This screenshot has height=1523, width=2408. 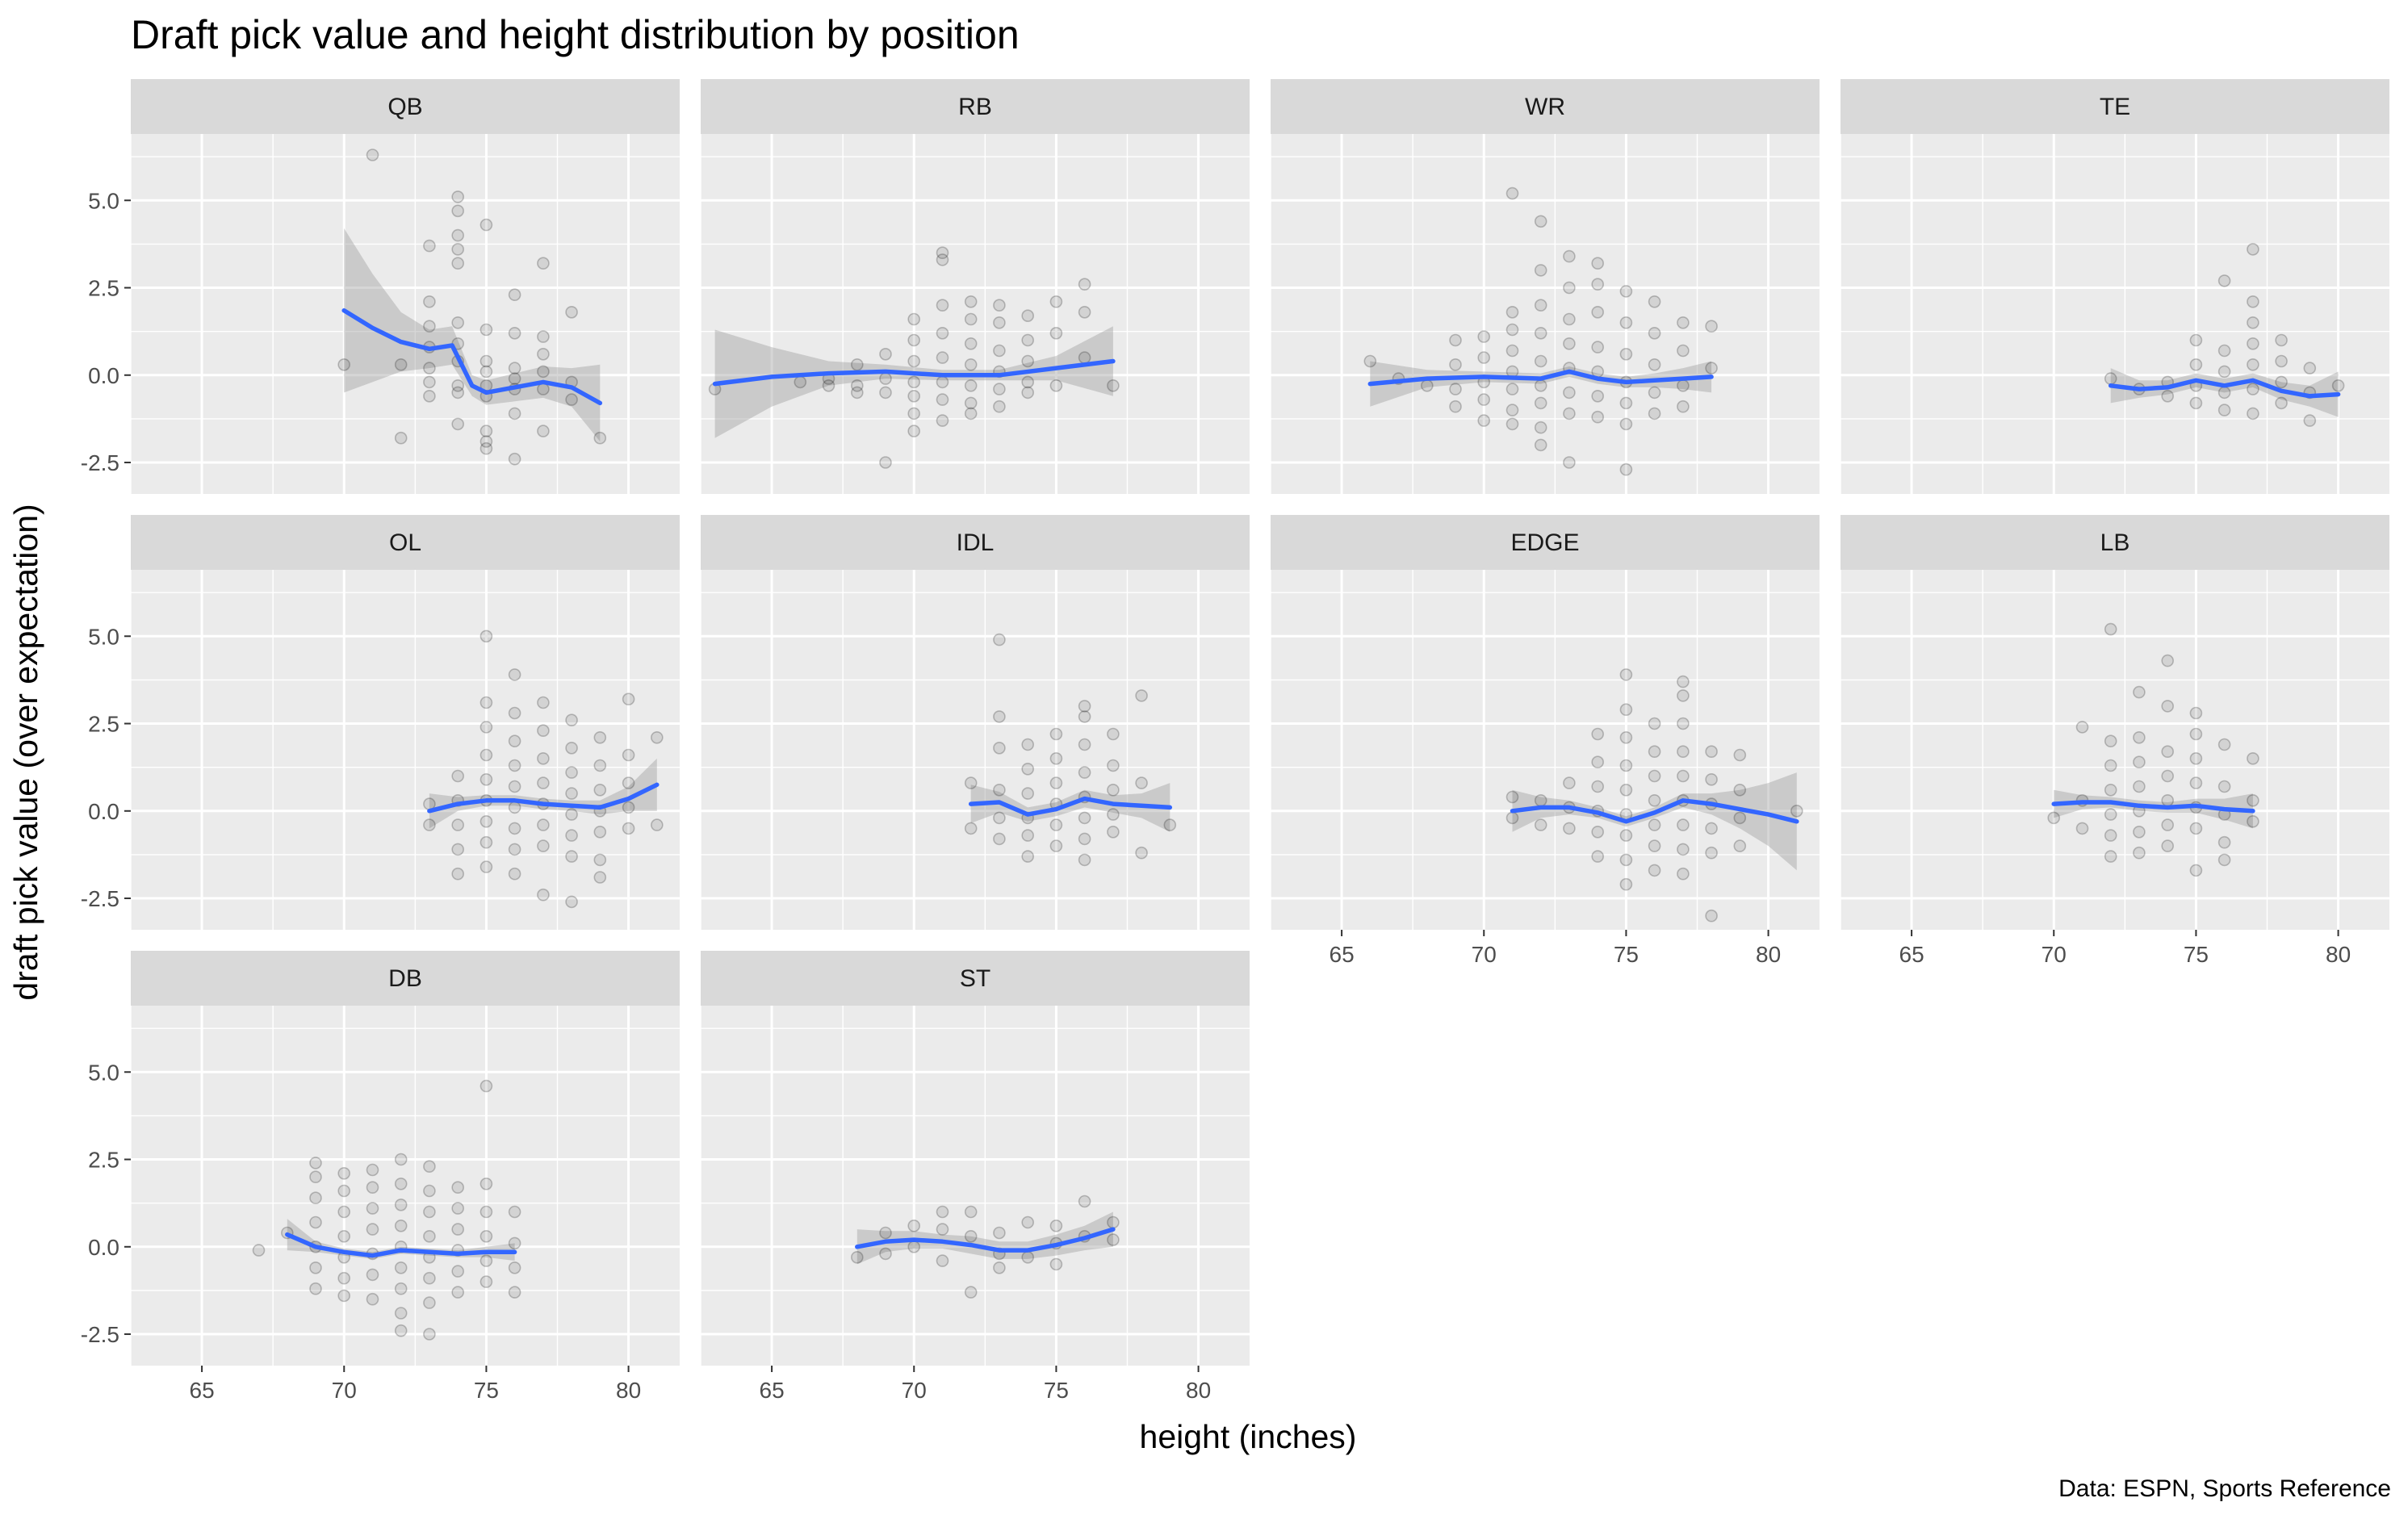 What do you see at coordinates (975, 722) in the screenshot?
I see `facet-idl: IDL` at bounding box center [975, 722].